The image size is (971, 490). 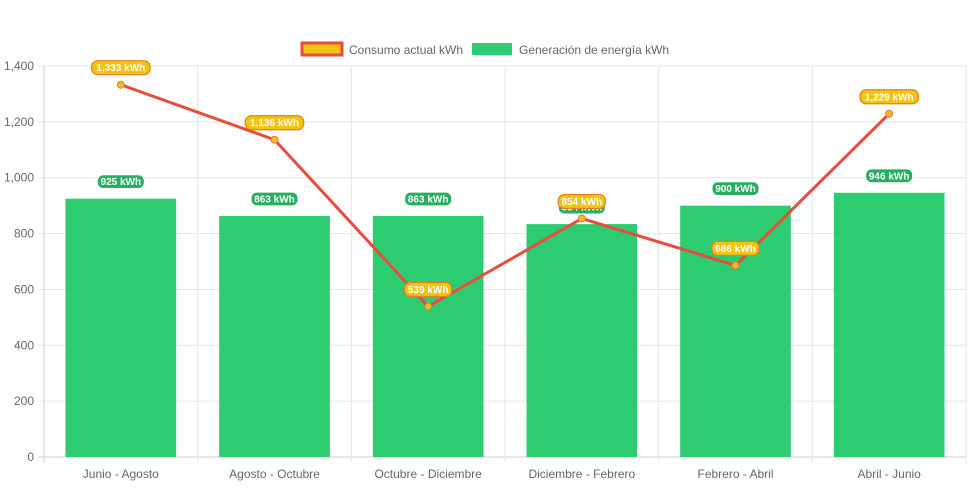 I want to click on legend-label-generacion: Generación de energía kWh, so click(x=594, y=50).